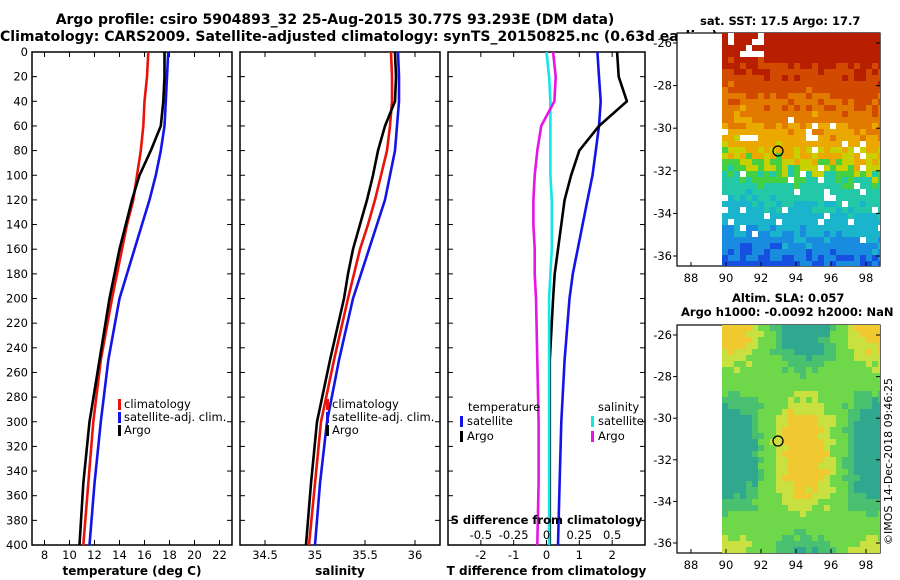 The height and width of the screenshot is (580, 900). What do you see at coordinates (315, 555) in the screenshot?
I see `x-tick-label: 35` at bounding box center [315, 555].